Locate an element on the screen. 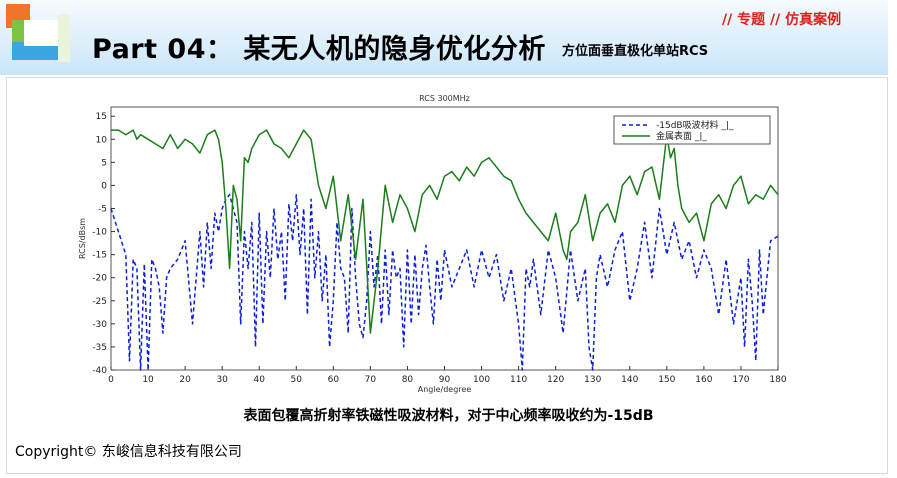  x-tick-label: 90 is located at coordinates (445, 380).